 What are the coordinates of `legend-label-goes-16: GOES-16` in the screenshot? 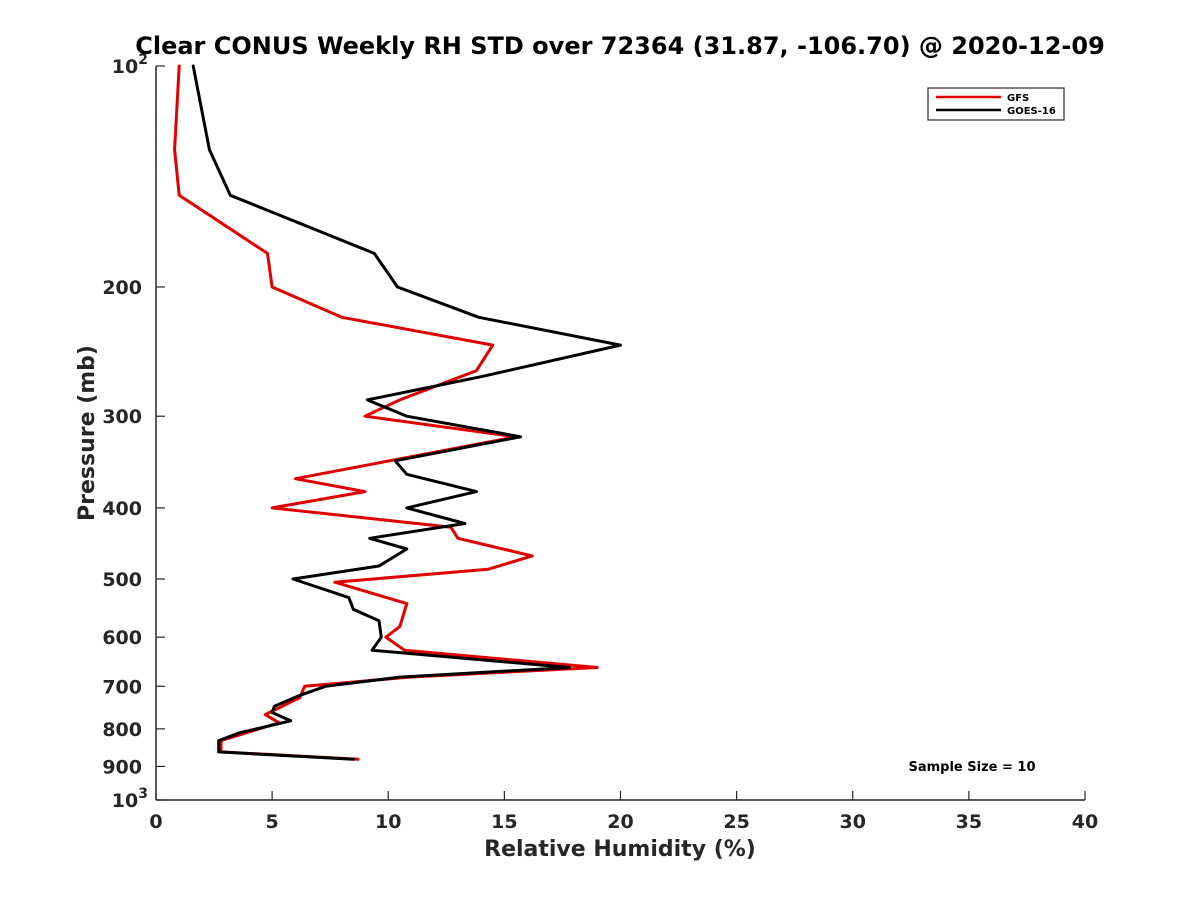 It's located at (1031, 111).